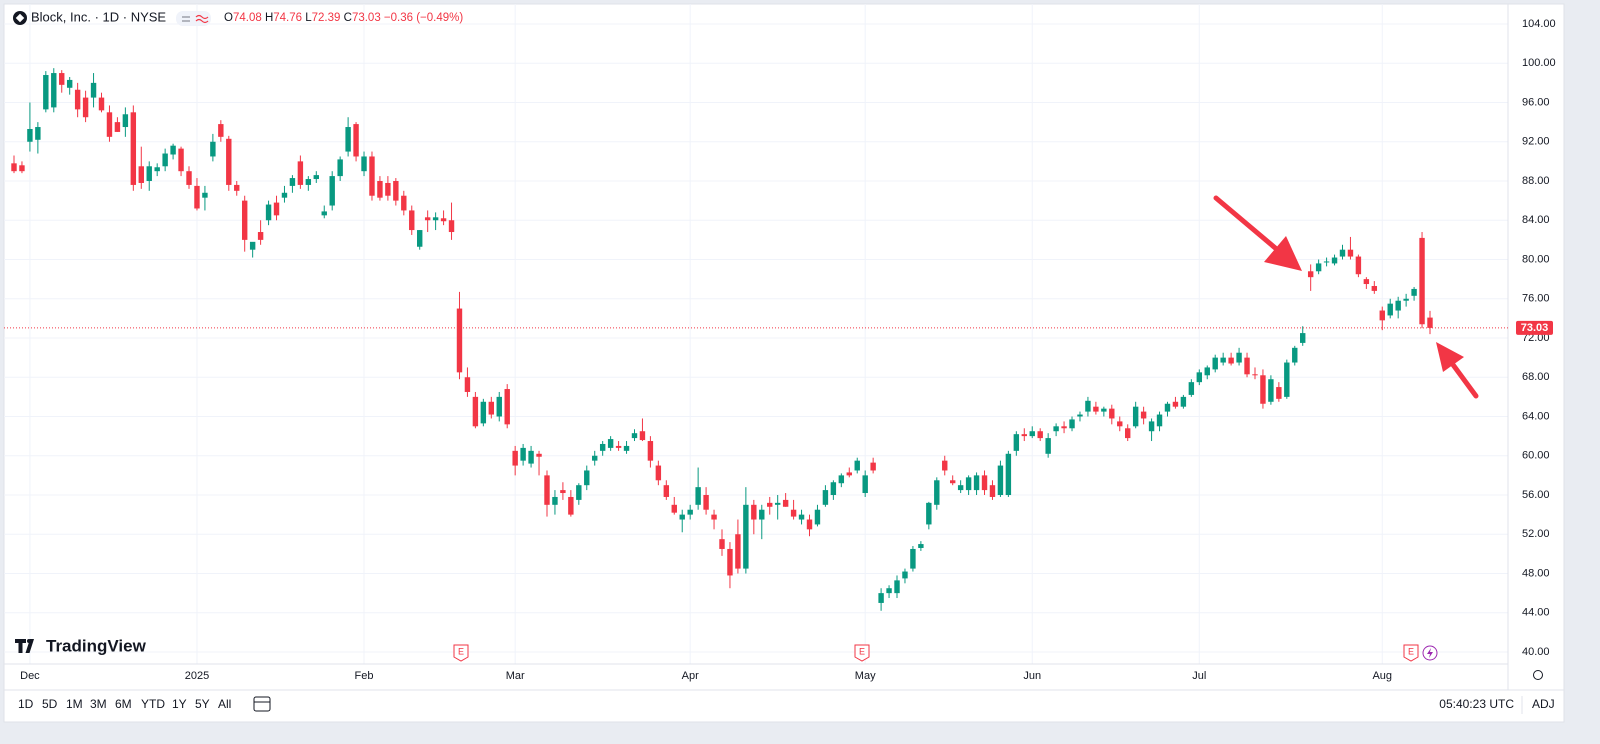 This screenshot has width=1600, height=744. What do you see at coordinates (1536, 416) in the screenshot?
I see `y-tick-label: 64.00` at bounding box center [1536, 416].